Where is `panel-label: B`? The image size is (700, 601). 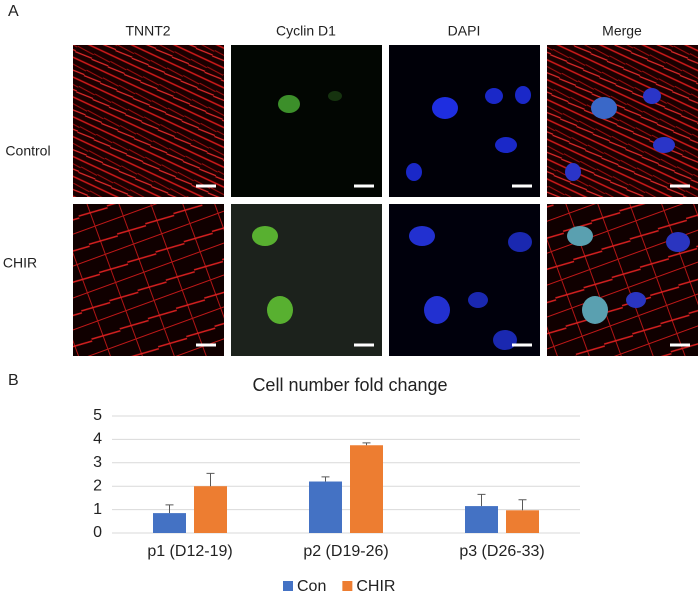
panel-label: B is located at coordinates (13, 380).